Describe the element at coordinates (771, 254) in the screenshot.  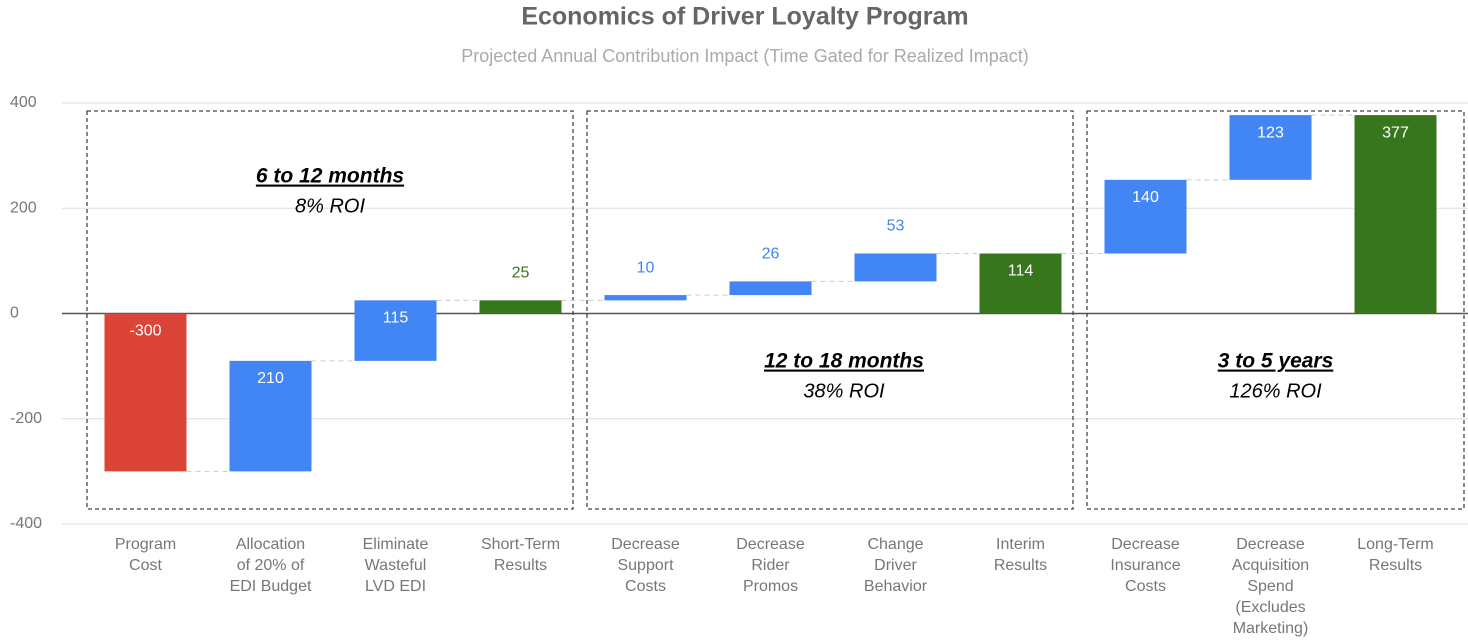
I see `data-label: 26` at that location.